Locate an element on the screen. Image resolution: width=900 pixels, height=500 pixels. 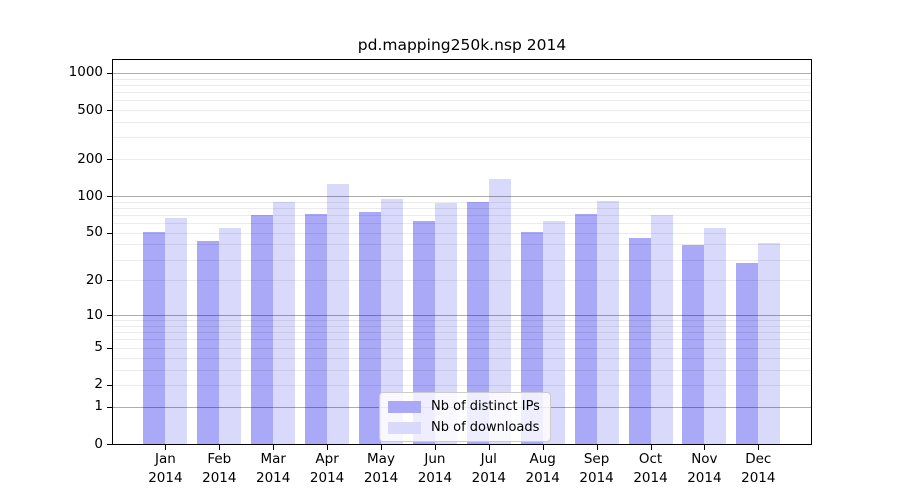
y-tick-label-50: 50 is located at coordinates (94, 232).